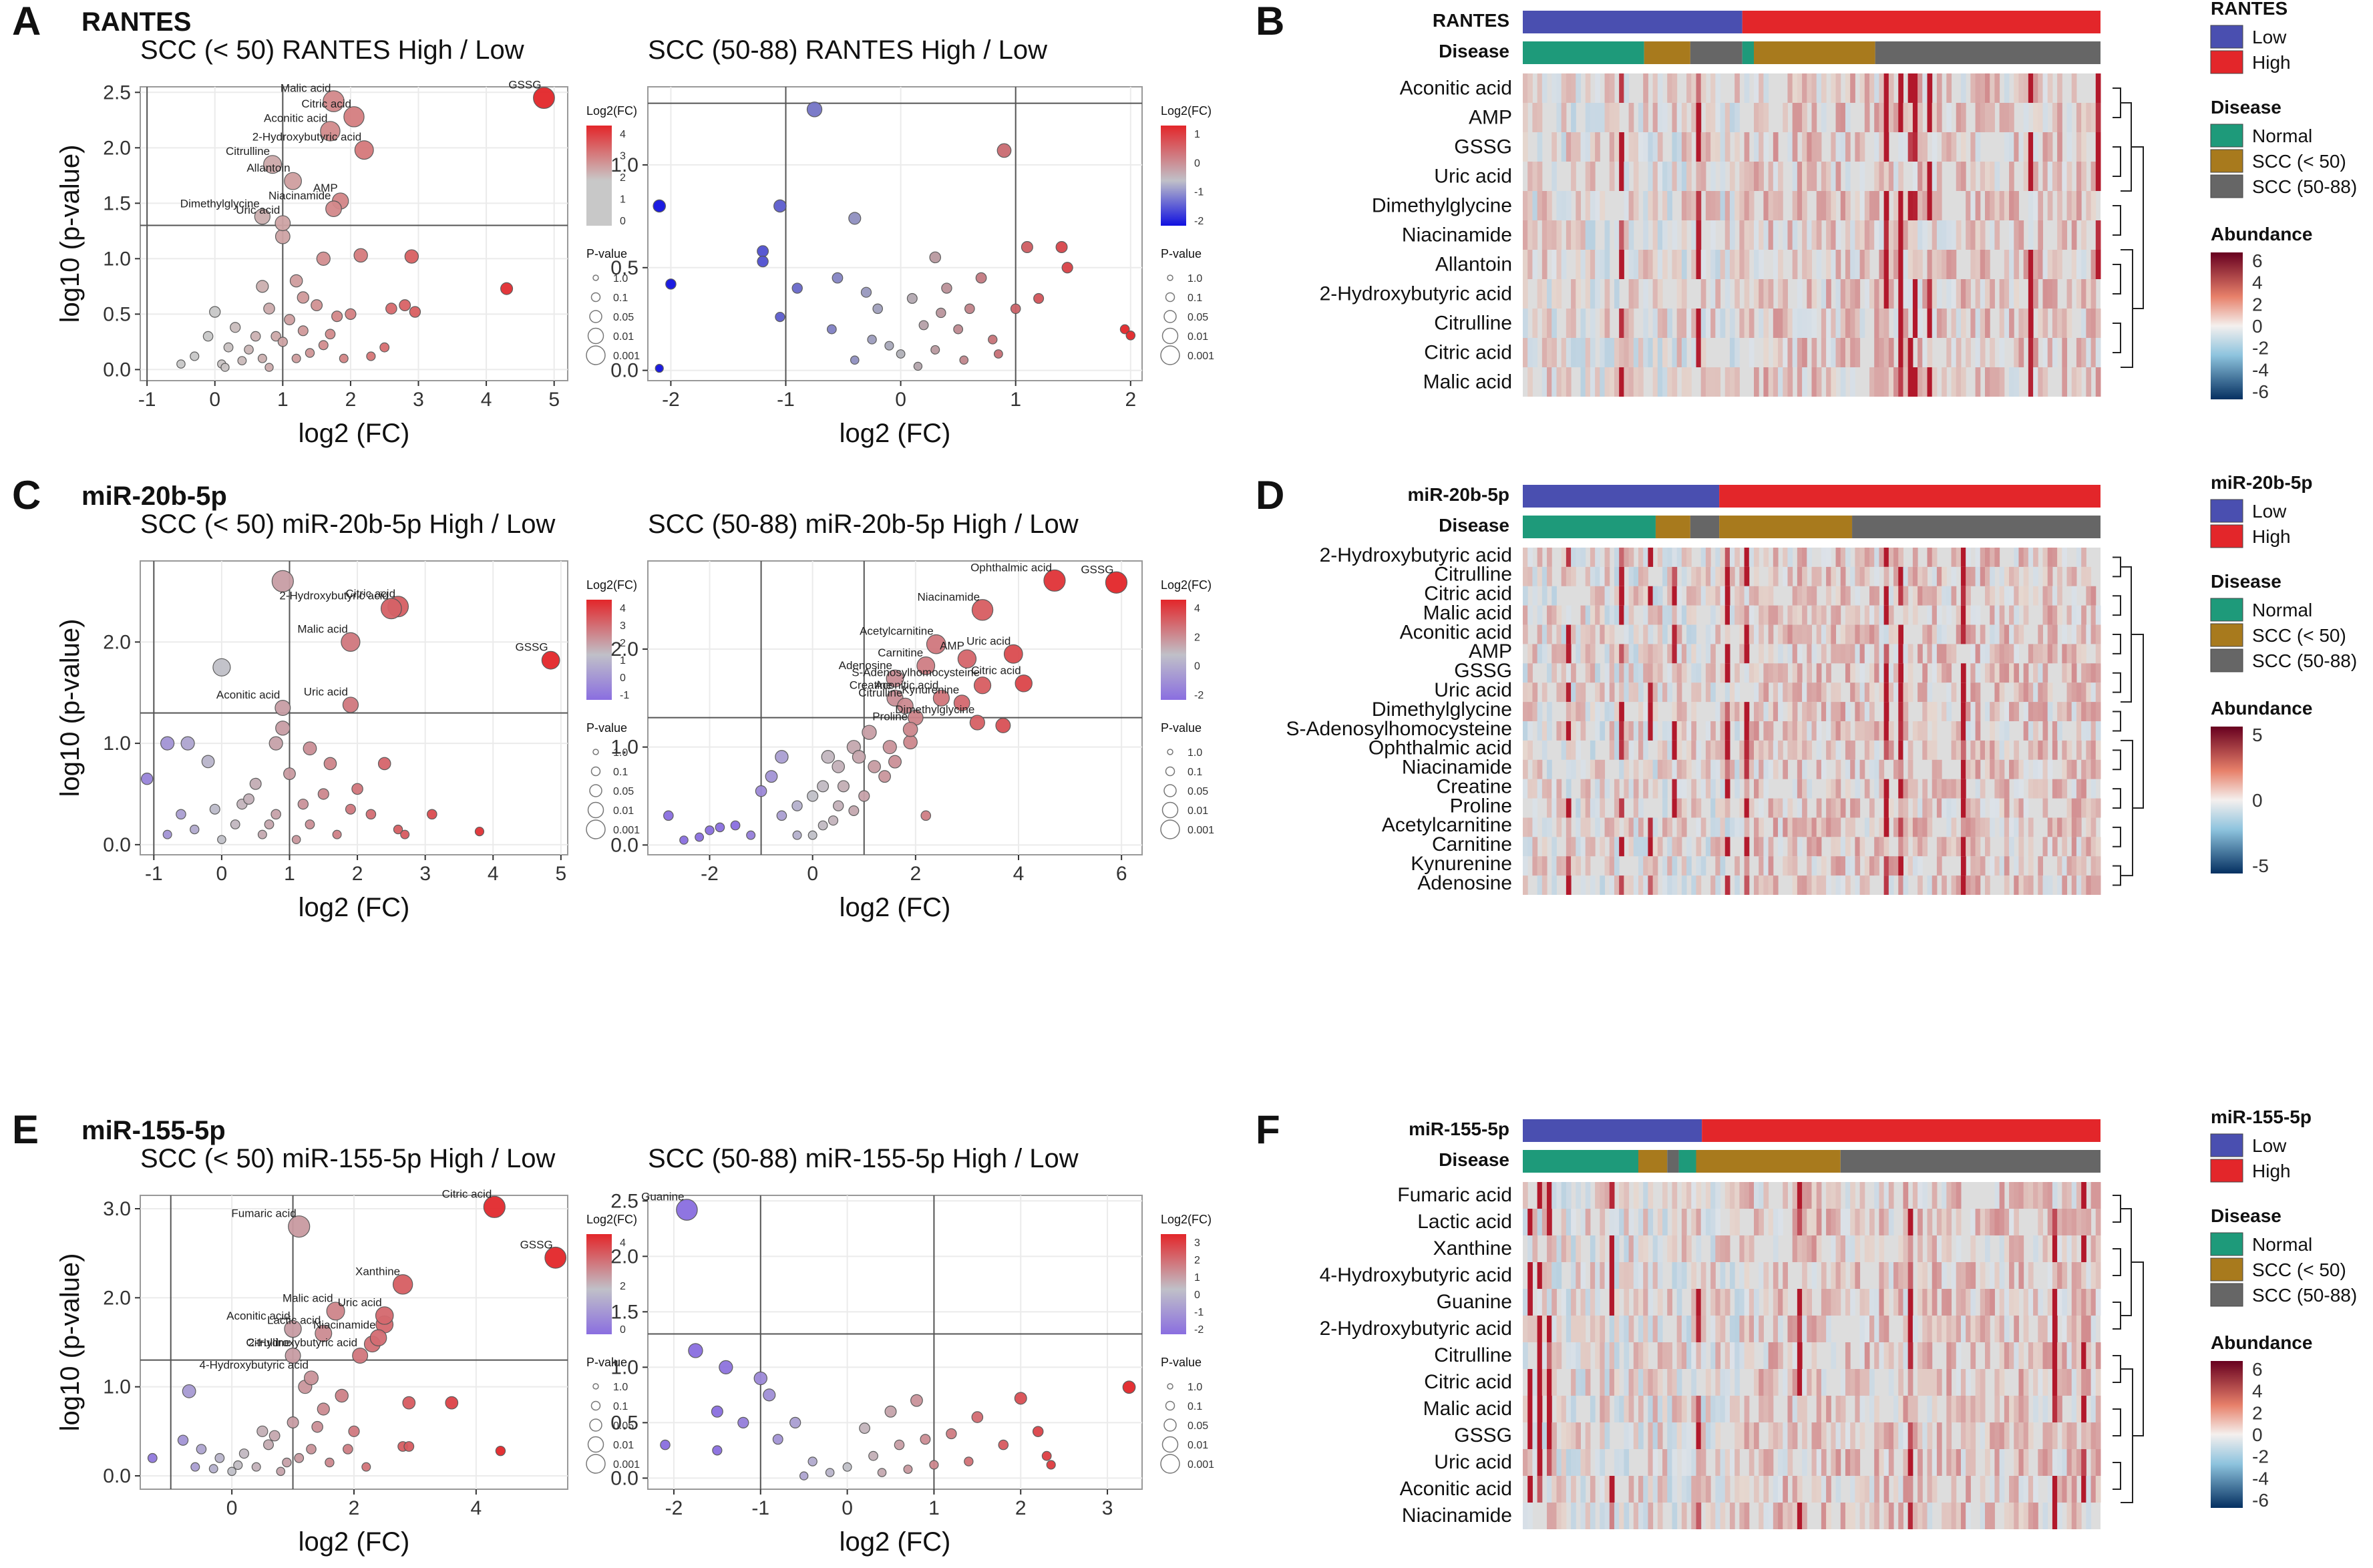 The height and width of the screenshot is (1568, 2373). Describe the element at coordinates (1197, 637) in the screenshot. I see `legend-fc-tick: 2` at that location.